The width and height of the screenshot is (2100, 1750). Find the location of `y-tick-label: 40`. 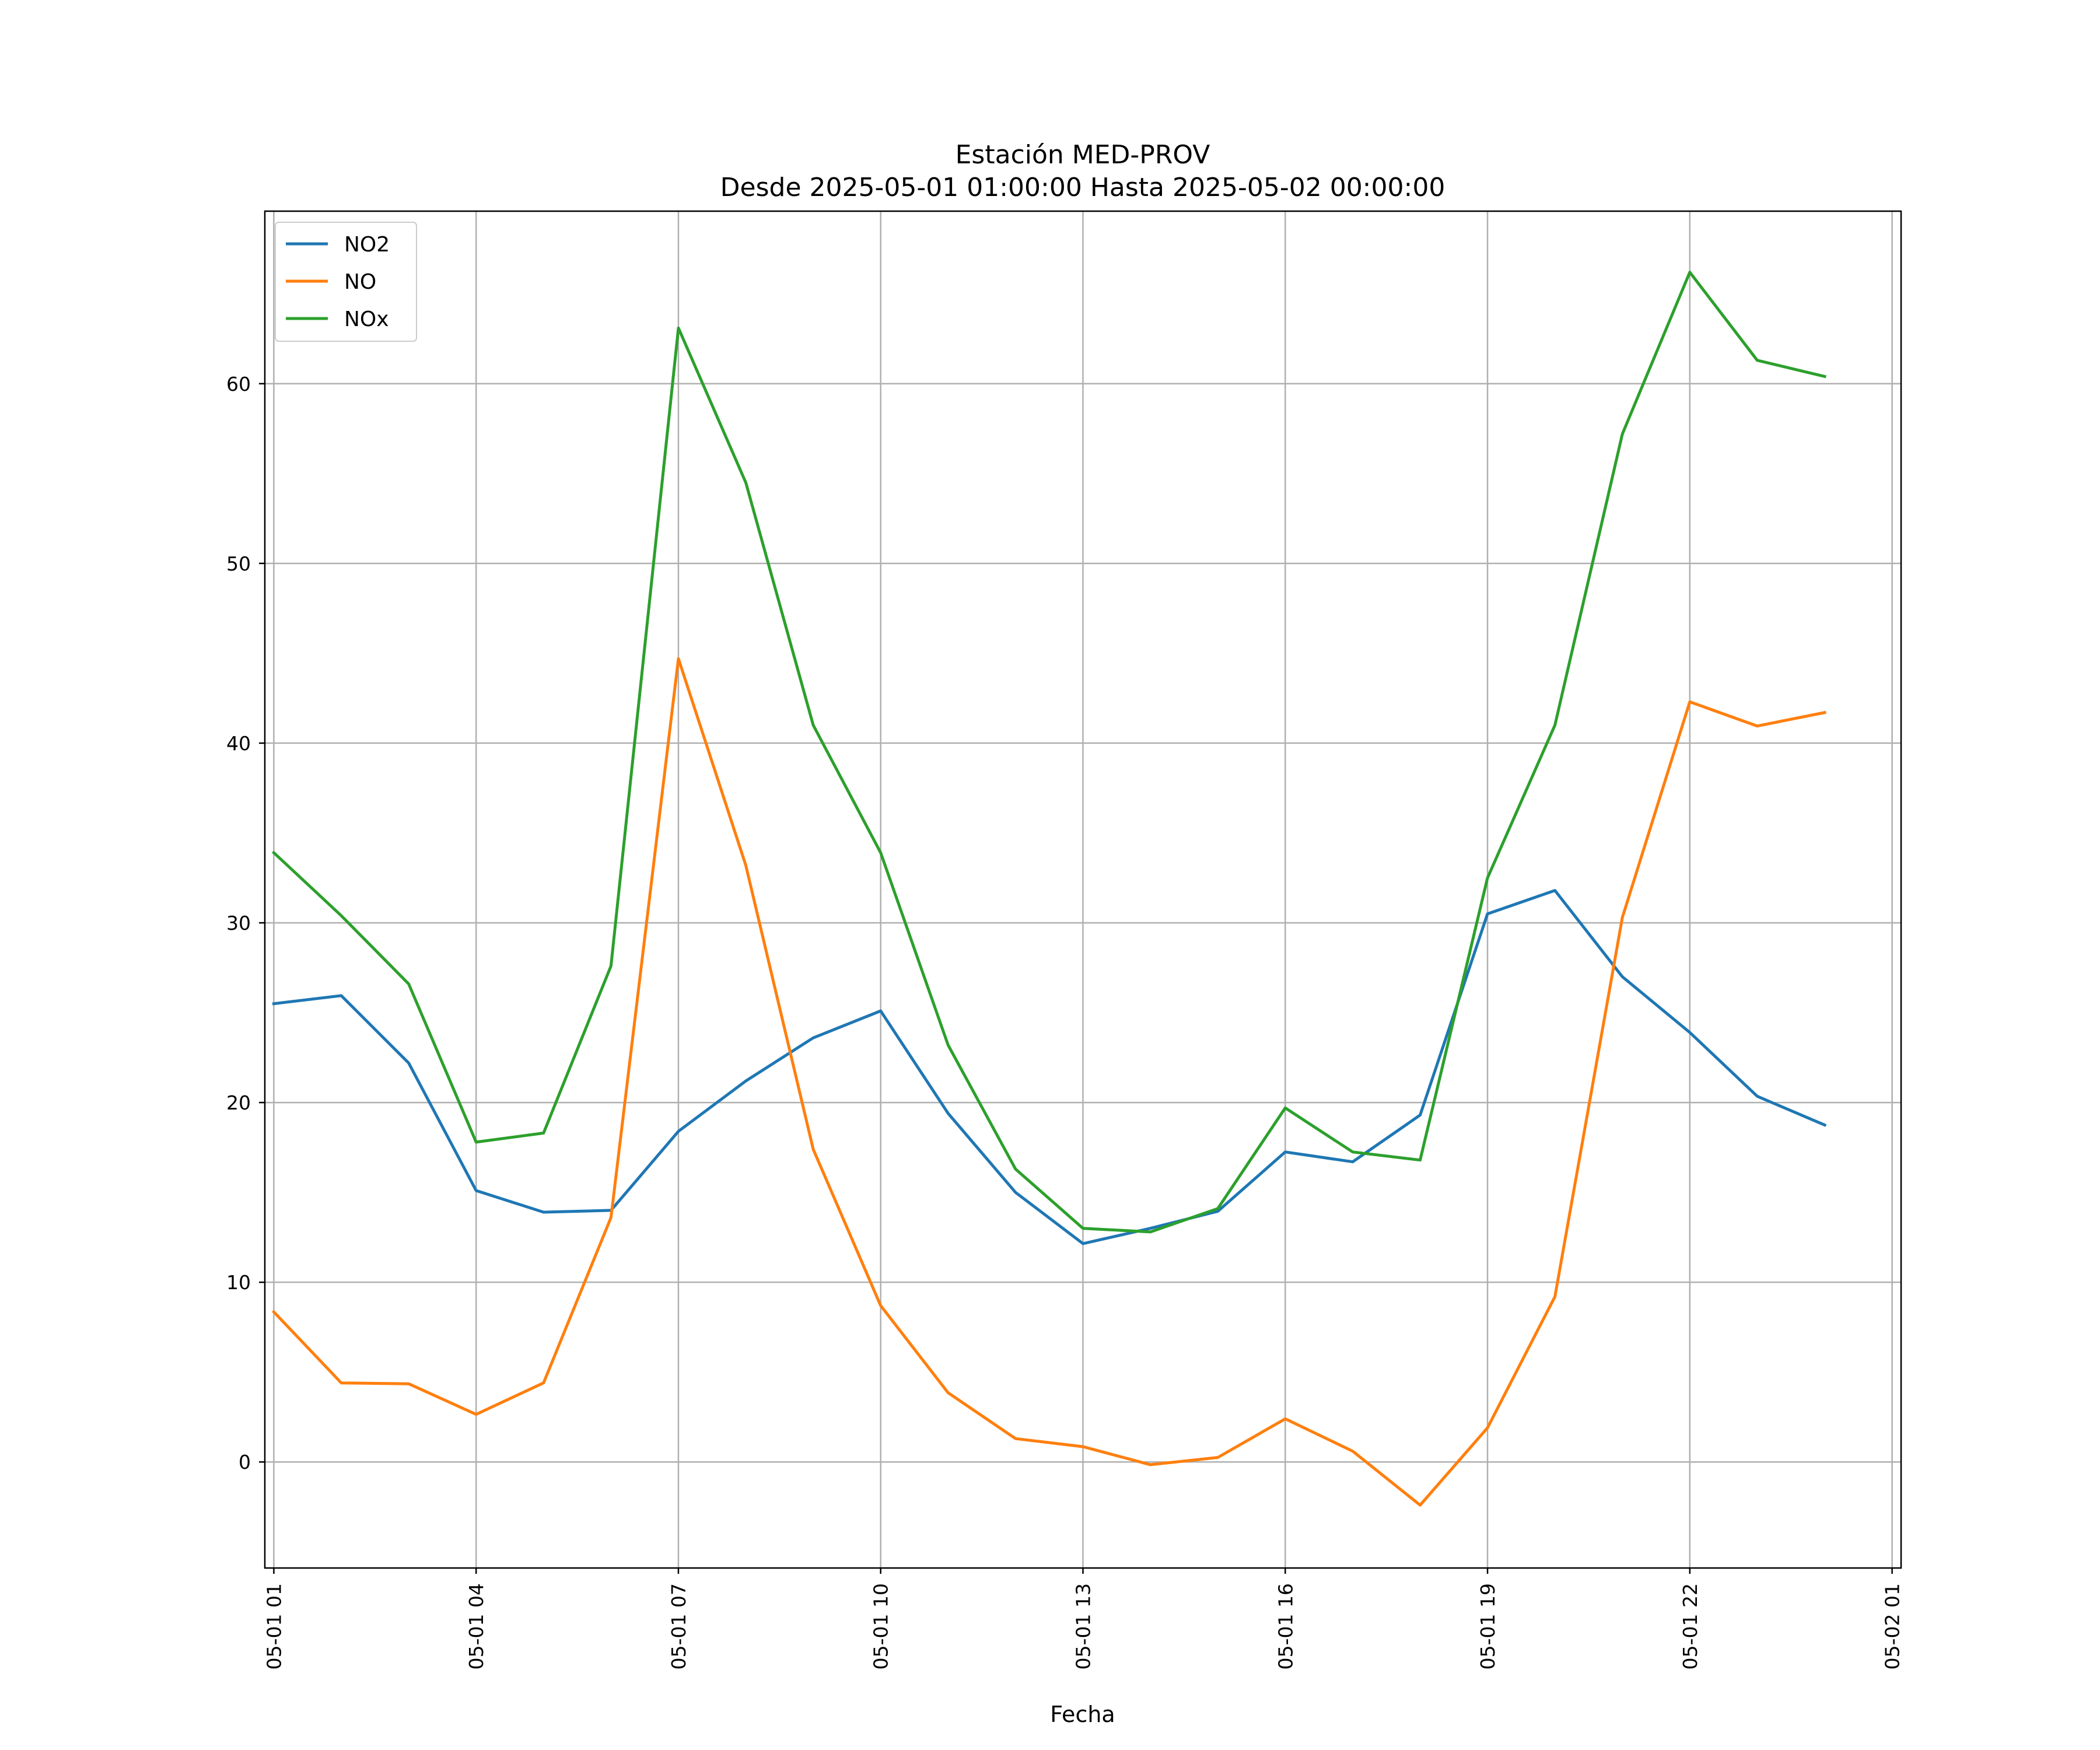

y-tick-label: 40 is located at coordinates (238, 743).